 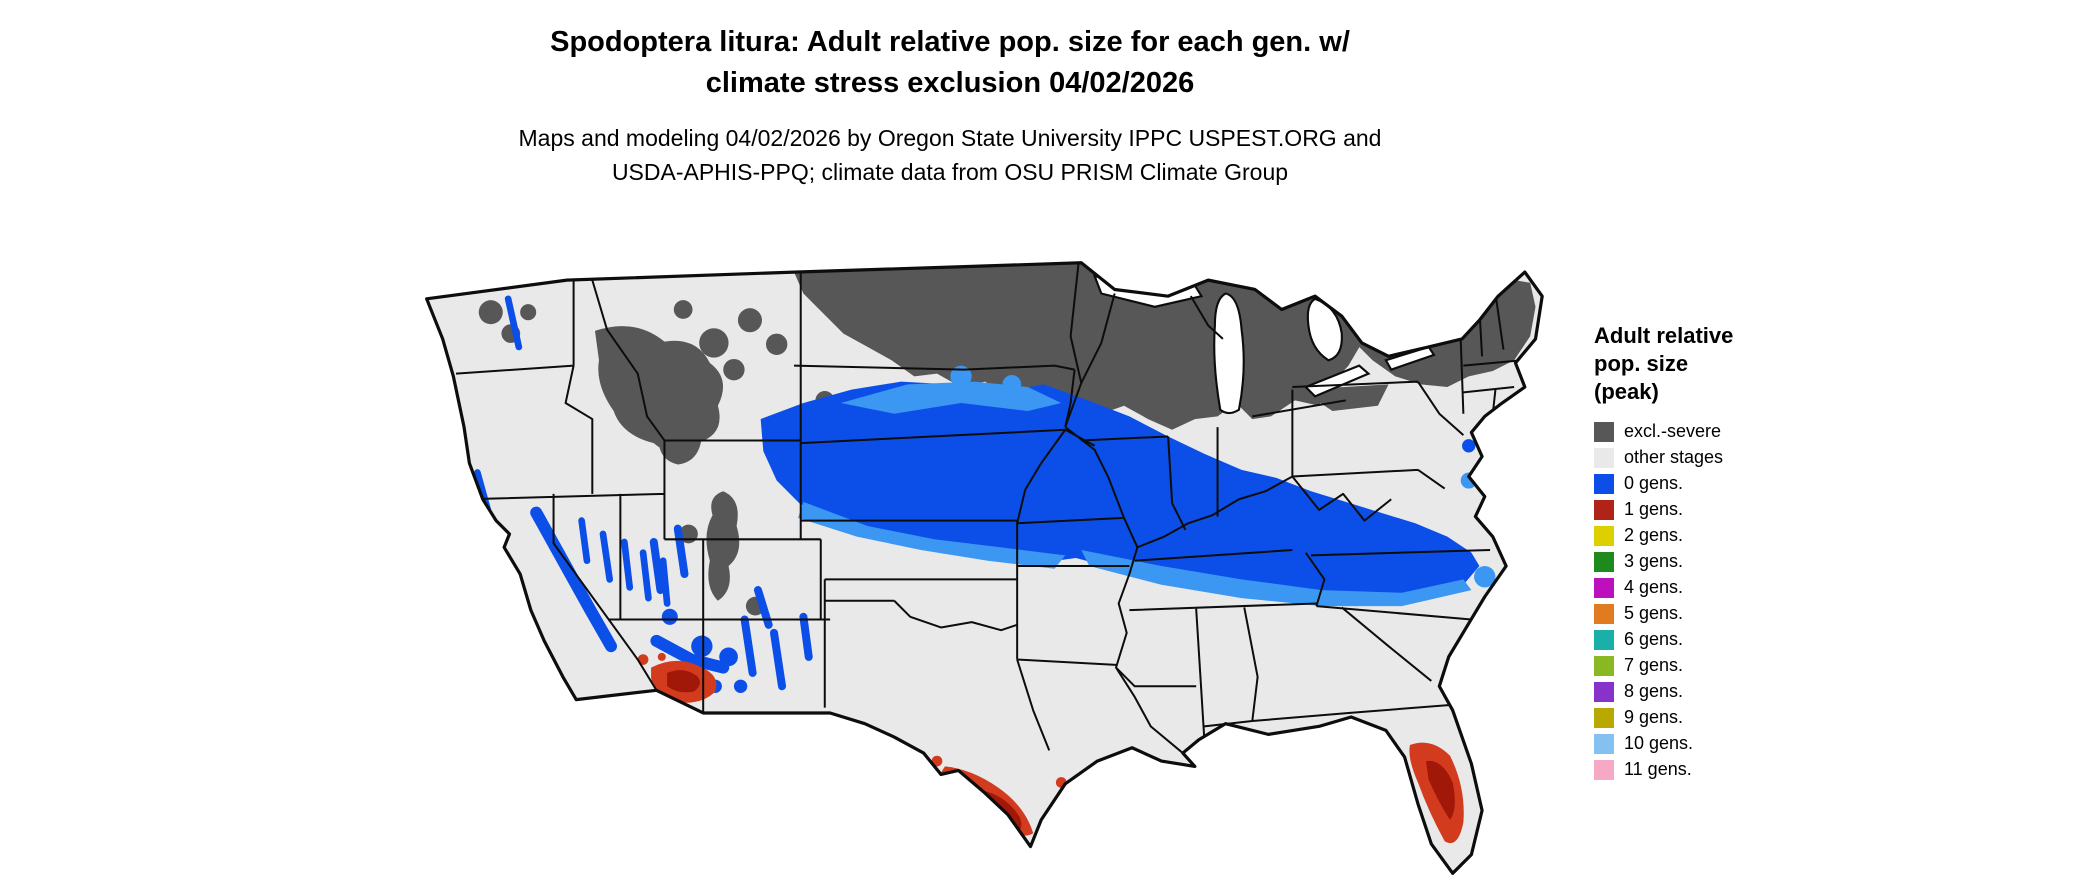 I want to click on legend-item: 2 gens., so click(x=1719, y=535).